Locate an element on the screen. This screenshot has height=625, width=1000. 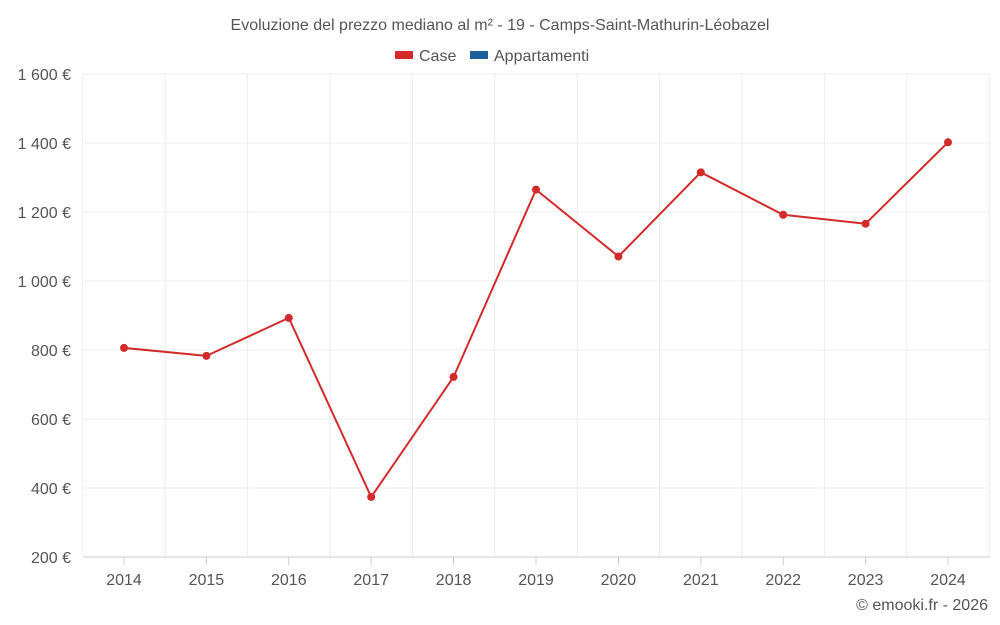
legend-swatch-case is located at coordinates (404, 55).